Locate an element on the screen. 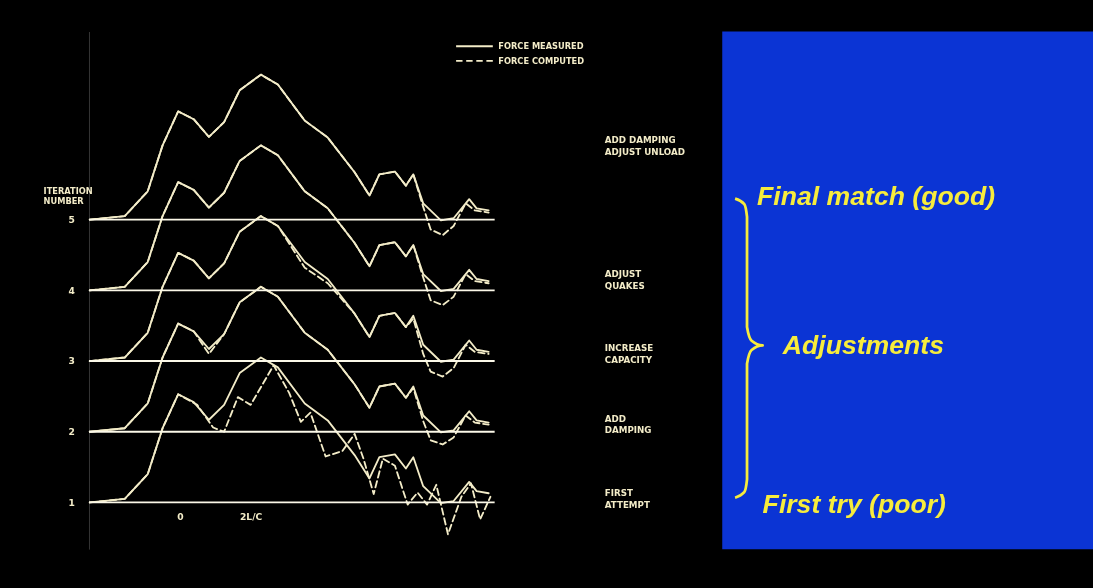 The height and width of the screenshot is (588, 1093). text: ADD DAMPING is located at coordinates (628, 424).